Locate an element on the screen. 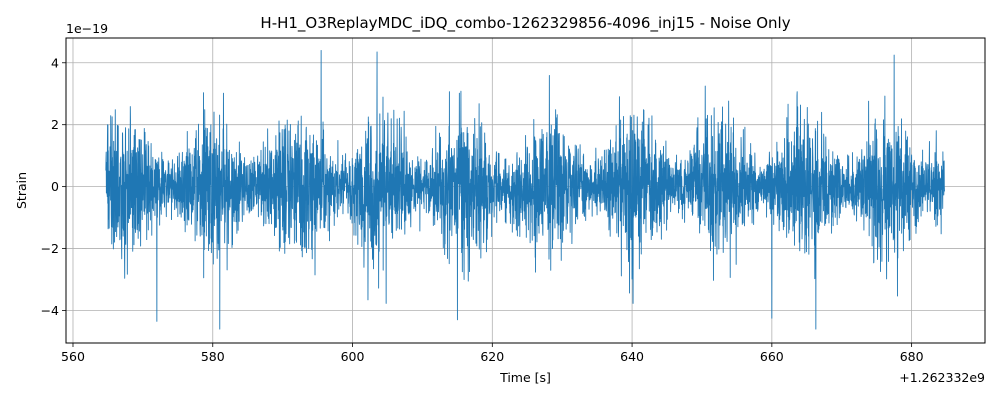  x-tick-label: 680 is located at coordinates (912, 356).